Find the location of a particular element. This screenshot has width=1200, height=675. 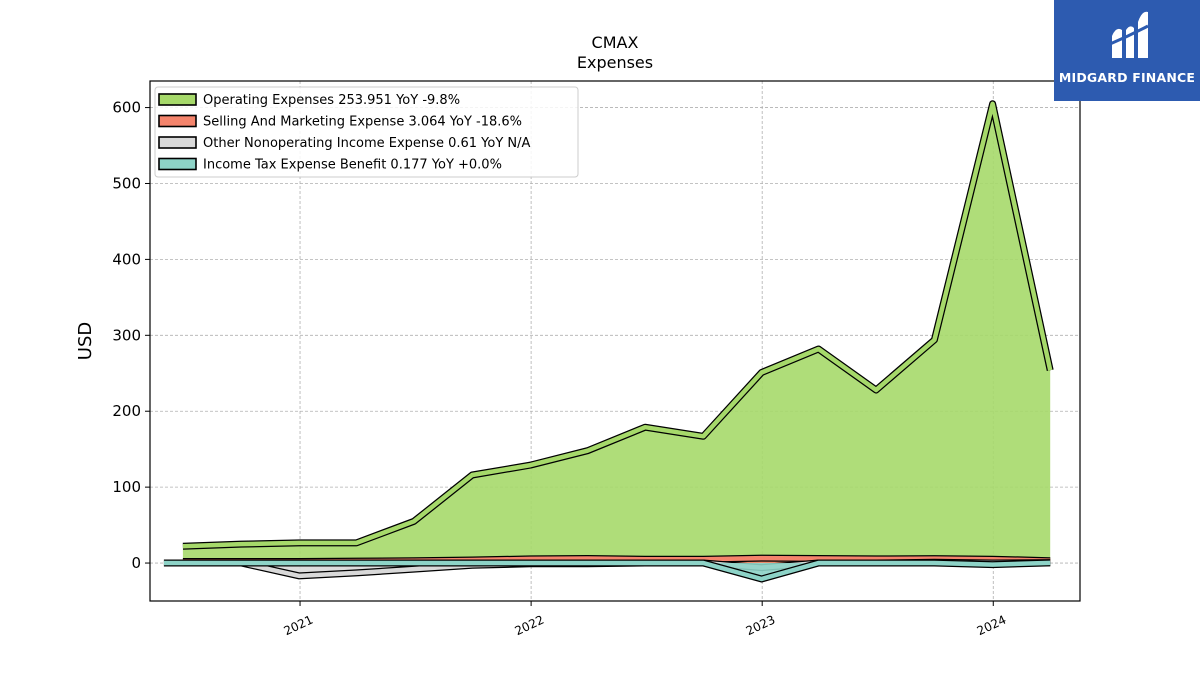

legend-box is located at coordinates (366, 132).